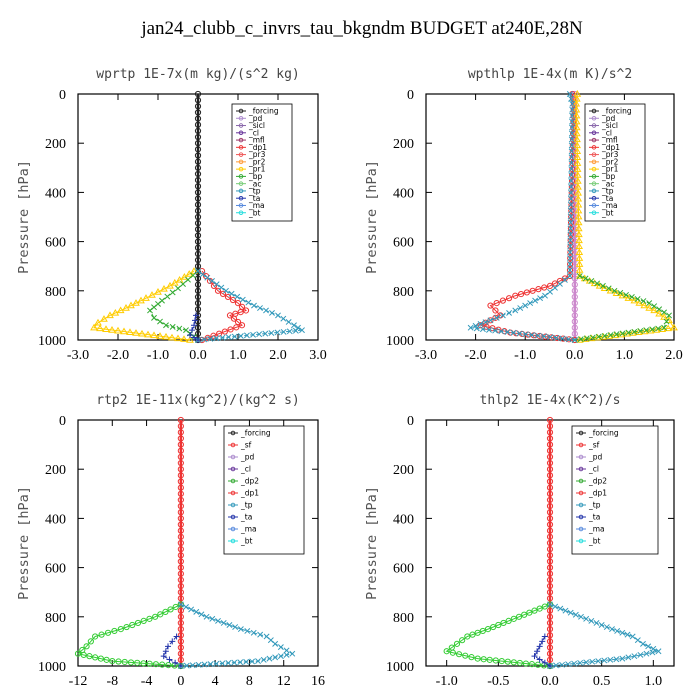 The height and width of the screenshot is (700, 700). What do you see at coordinates (264, 490) in the screenshot?
I see `legend-box` at bounding box center [264, 490].